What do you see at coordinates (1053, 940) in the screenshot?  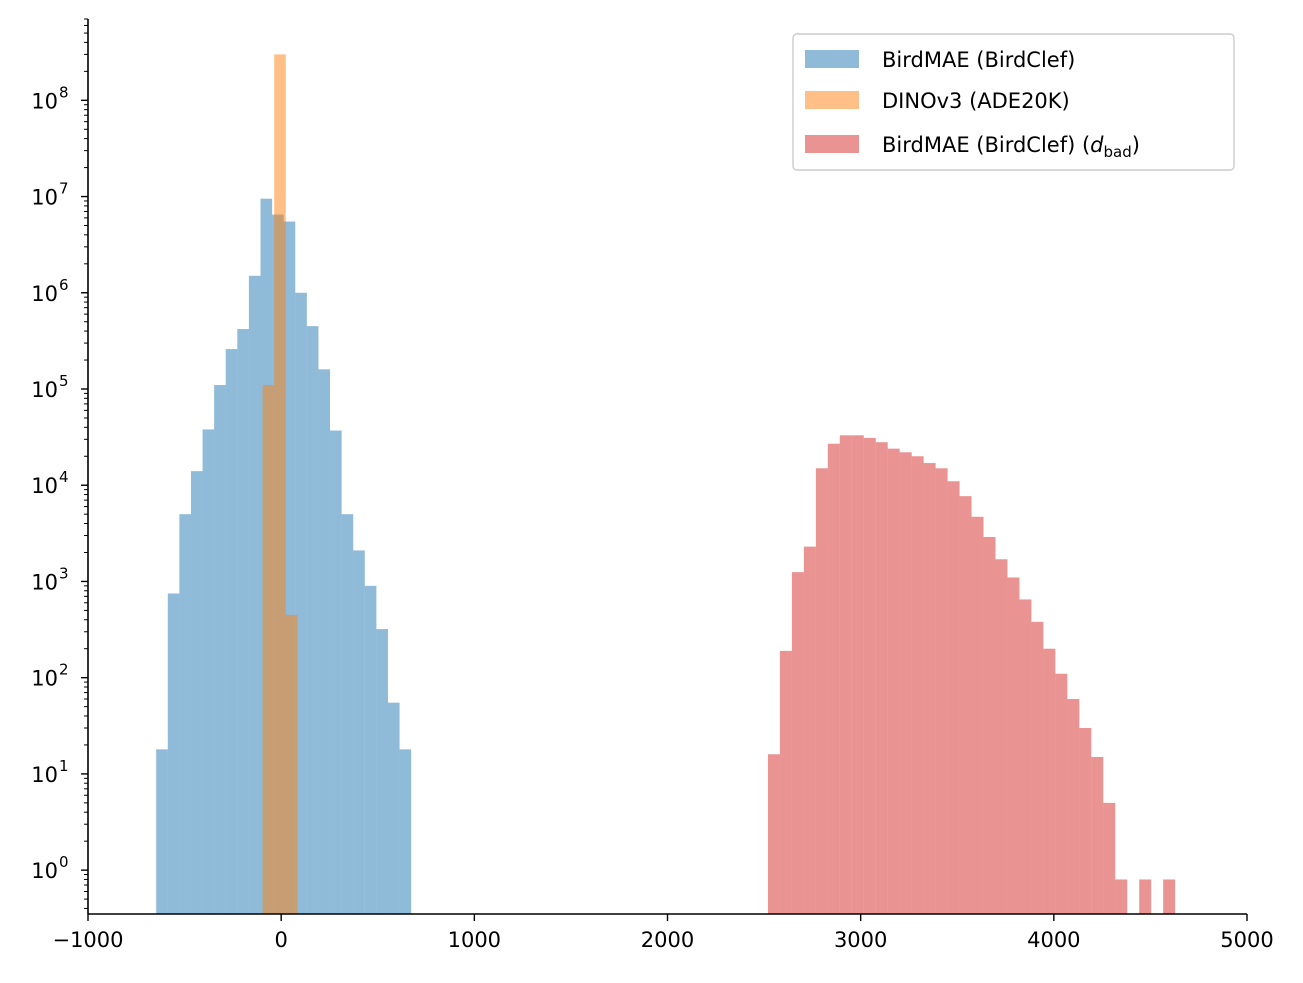 I see `x-tick-label: 4000` at bounding box center [1053, 940].